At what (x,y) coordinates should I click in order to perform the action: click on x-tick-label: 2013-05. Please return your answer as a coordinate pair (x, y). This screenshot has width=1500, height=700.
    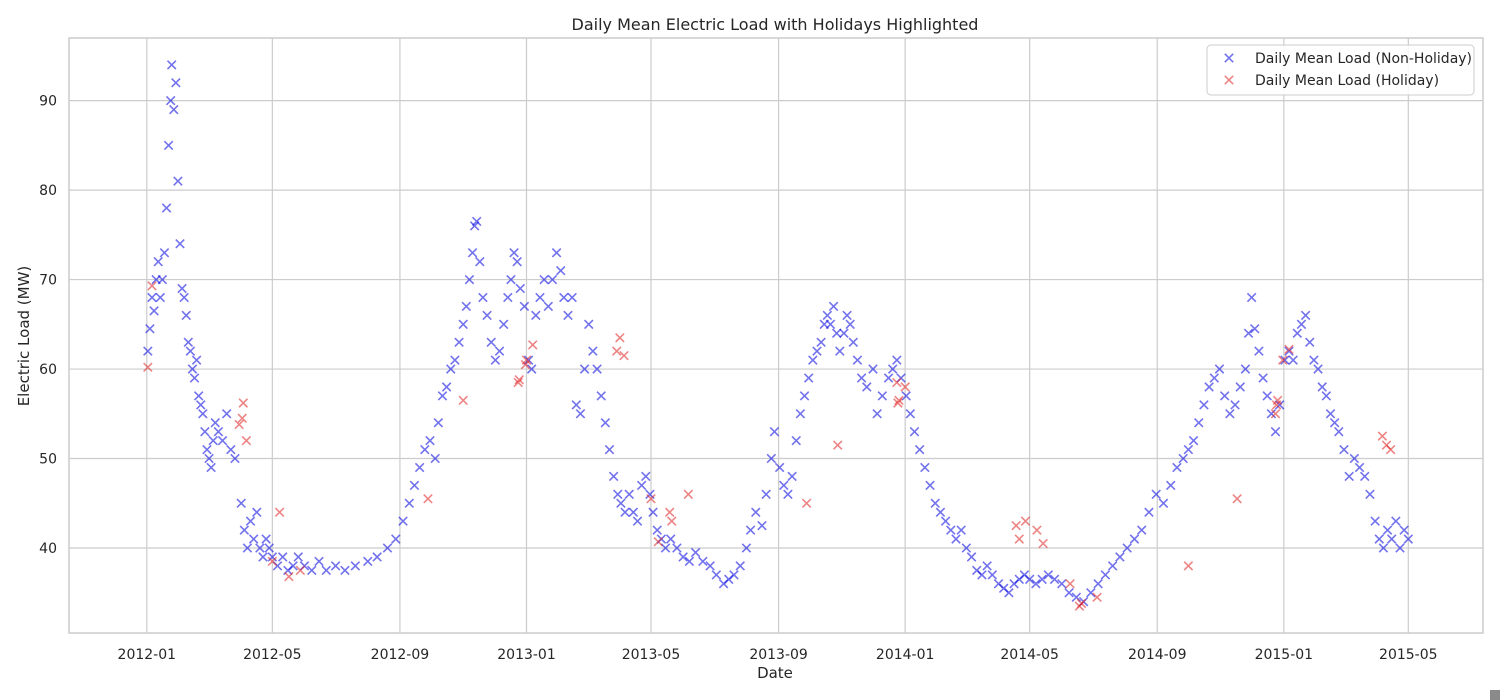
    Looking at the image, I should click on (651, 655).